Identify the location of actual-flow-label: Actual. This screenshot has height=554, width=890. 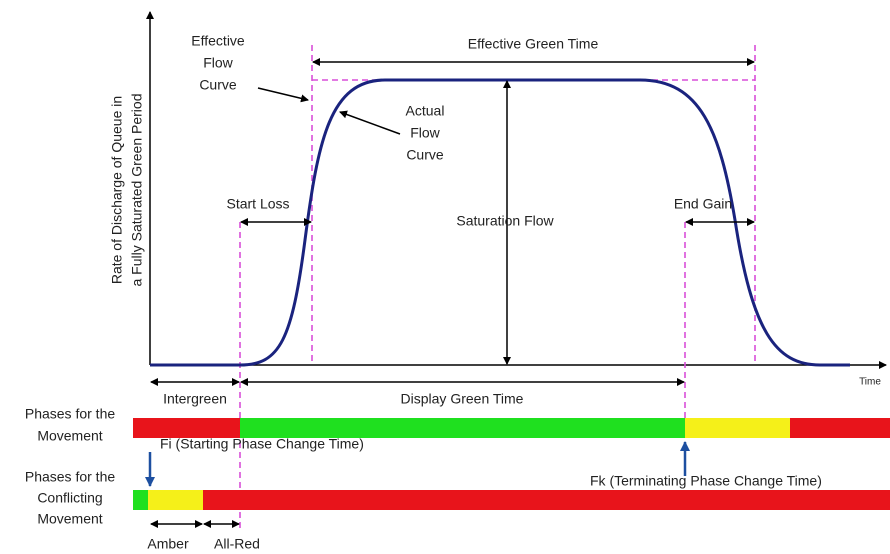
(425, 111).